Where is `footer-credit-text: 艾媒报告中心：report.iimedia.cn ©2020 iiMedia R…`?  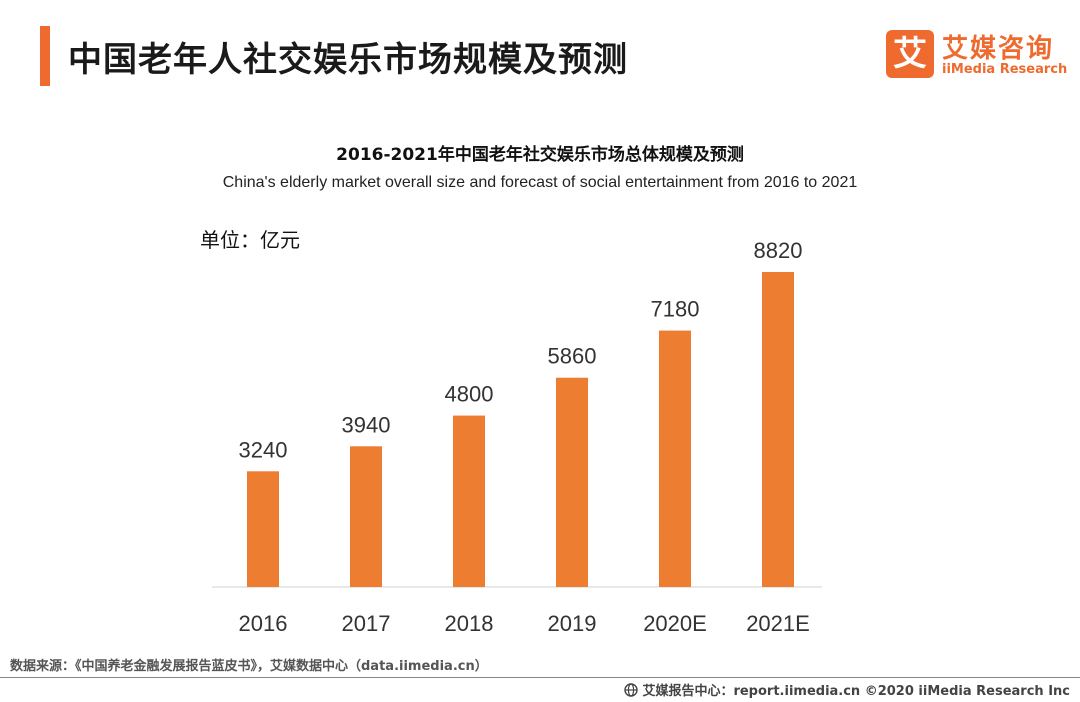
footer-credit-text: 艾媒报告中心：report.iimedia.cn ©2020 iiMedia R… is located at coordinates (856, 691).